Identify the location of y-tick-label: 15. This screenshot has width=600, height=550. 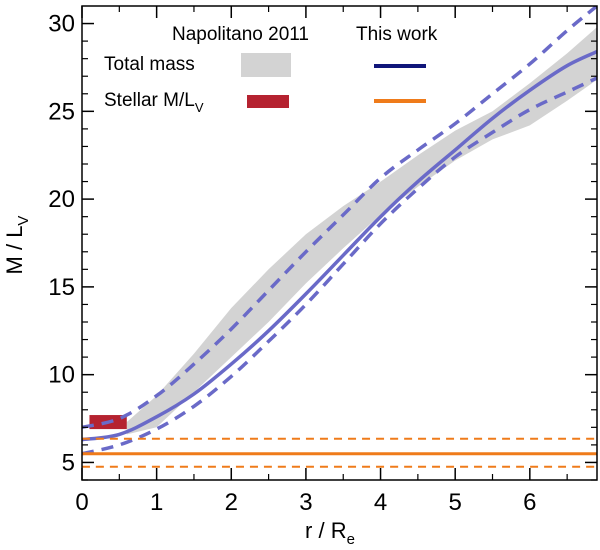
(61, 287).